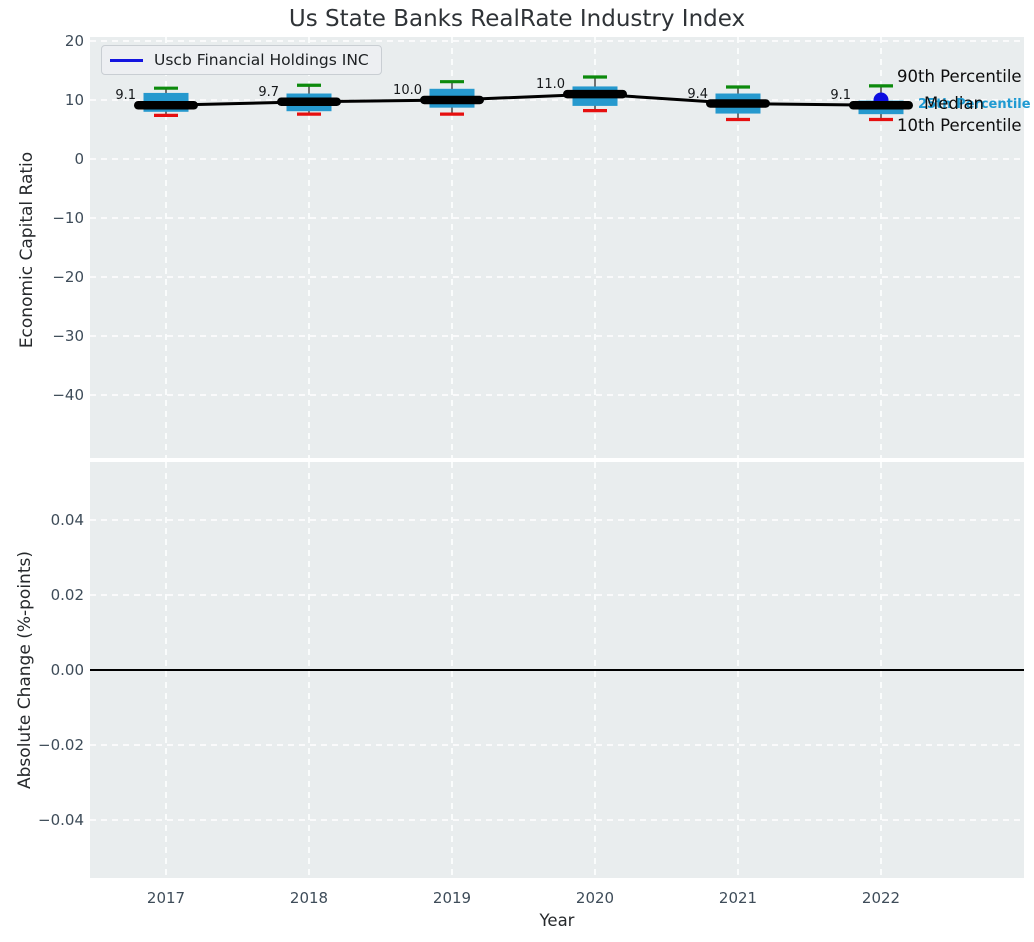 The image size is (1034, 942). Describe the element at coordinates (550, 85) in the screenshot. I see `median-value-label: 11.0` at that location.